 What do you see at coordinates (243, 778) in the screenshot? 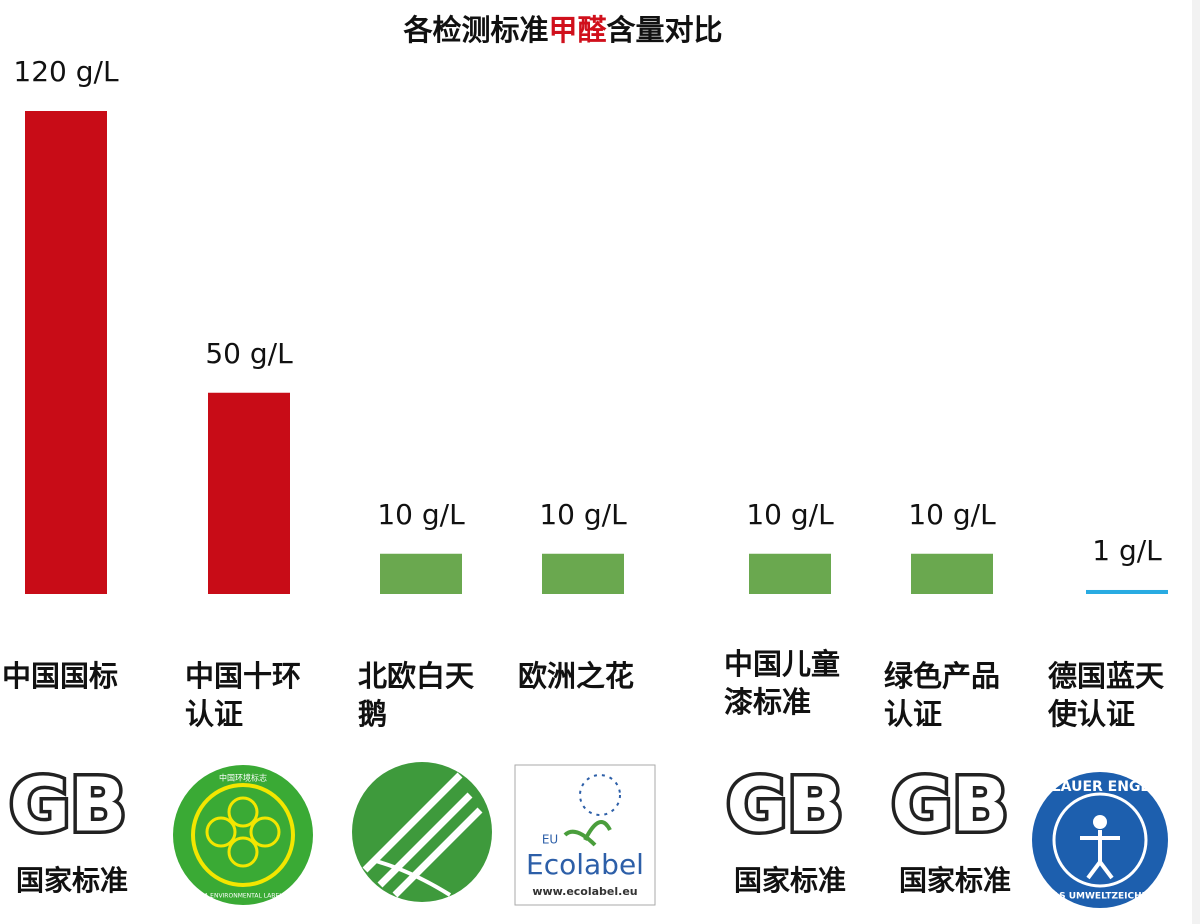
I see `logo-text: 中国环境标志` at bounding box center [243, 778].